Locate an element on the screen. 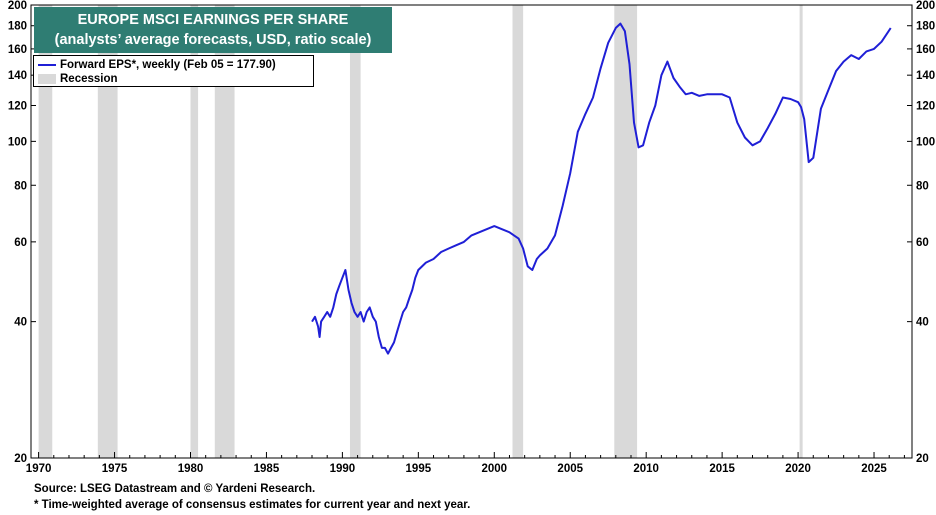  legend-eps-label: Forward EPS*, weekly (Feb 05 = 177.90) is located at coordinates (168, 65).